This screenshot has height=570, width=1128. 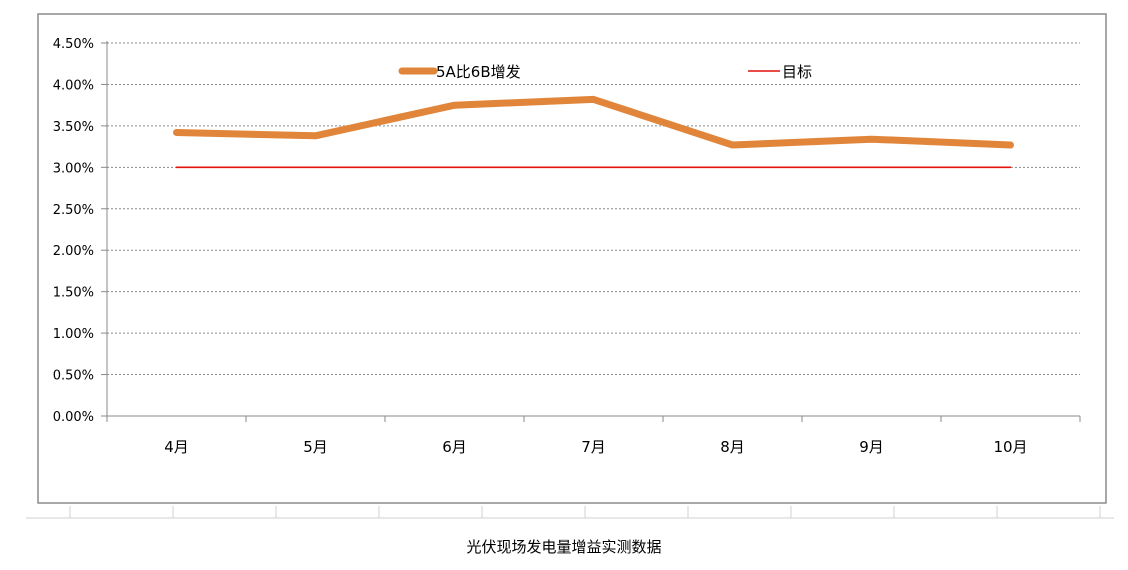 What do you see at coordinates (73, 168) in the screenshot?
I see `y-tick-label: 3.00%` at bounding box center [73, 168].